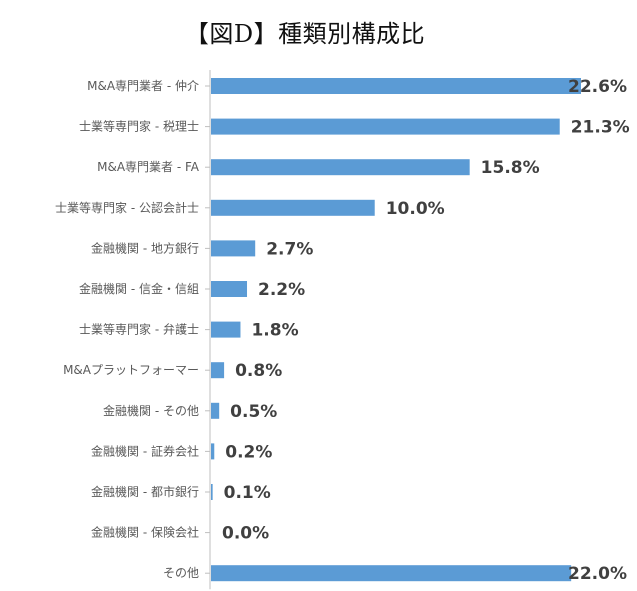 This screenshot has height=591, width=637. I want to click on category-label: 士業等専門家 - 弁護士, so click(139, 329).